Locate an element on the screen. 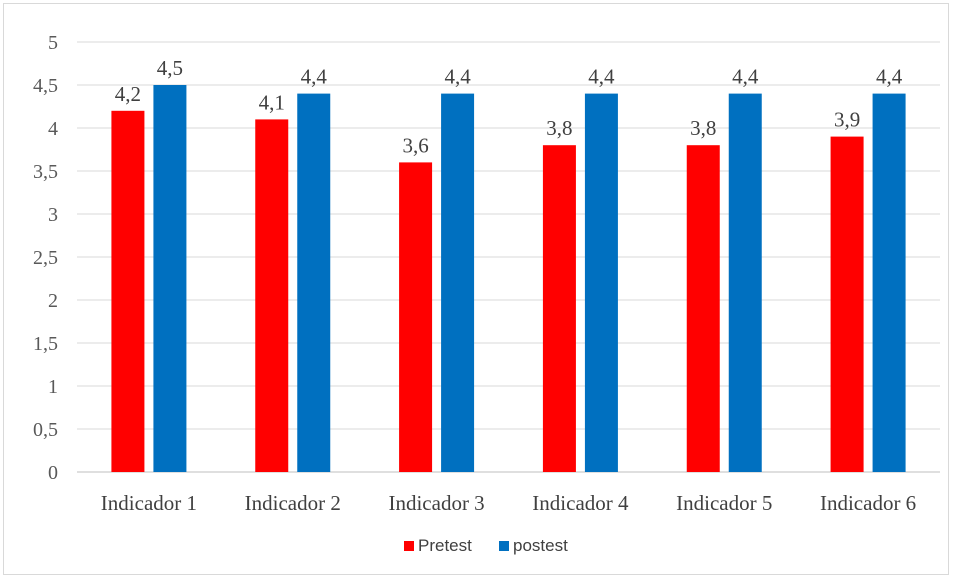 This screenshot has height=580, width=954. category-label: Indicador 2 is located at coordinates (293, 503).